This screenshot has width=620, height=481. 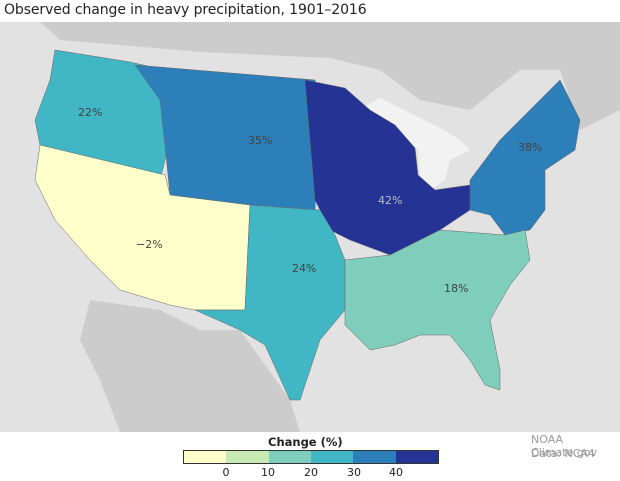 What do you see at coordinates (396, 472) in the screenshot?
I see `legend-tick: 40` at bounding box center [396, 472].